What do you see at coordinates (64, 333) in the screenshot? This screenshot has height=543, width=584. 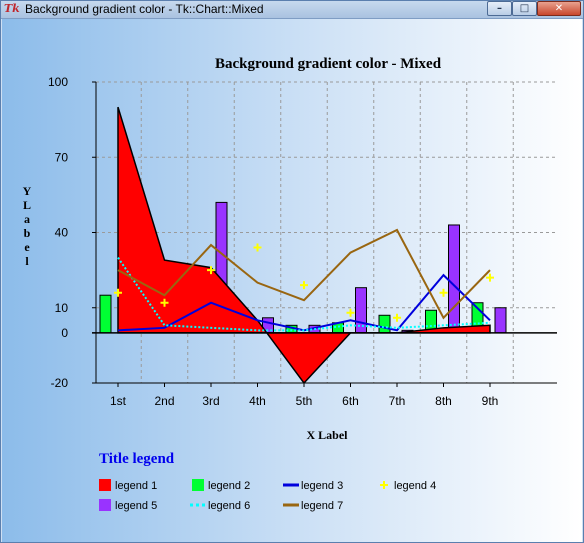 I see `y-tick-label: 0` at bounding box center [64, 333].